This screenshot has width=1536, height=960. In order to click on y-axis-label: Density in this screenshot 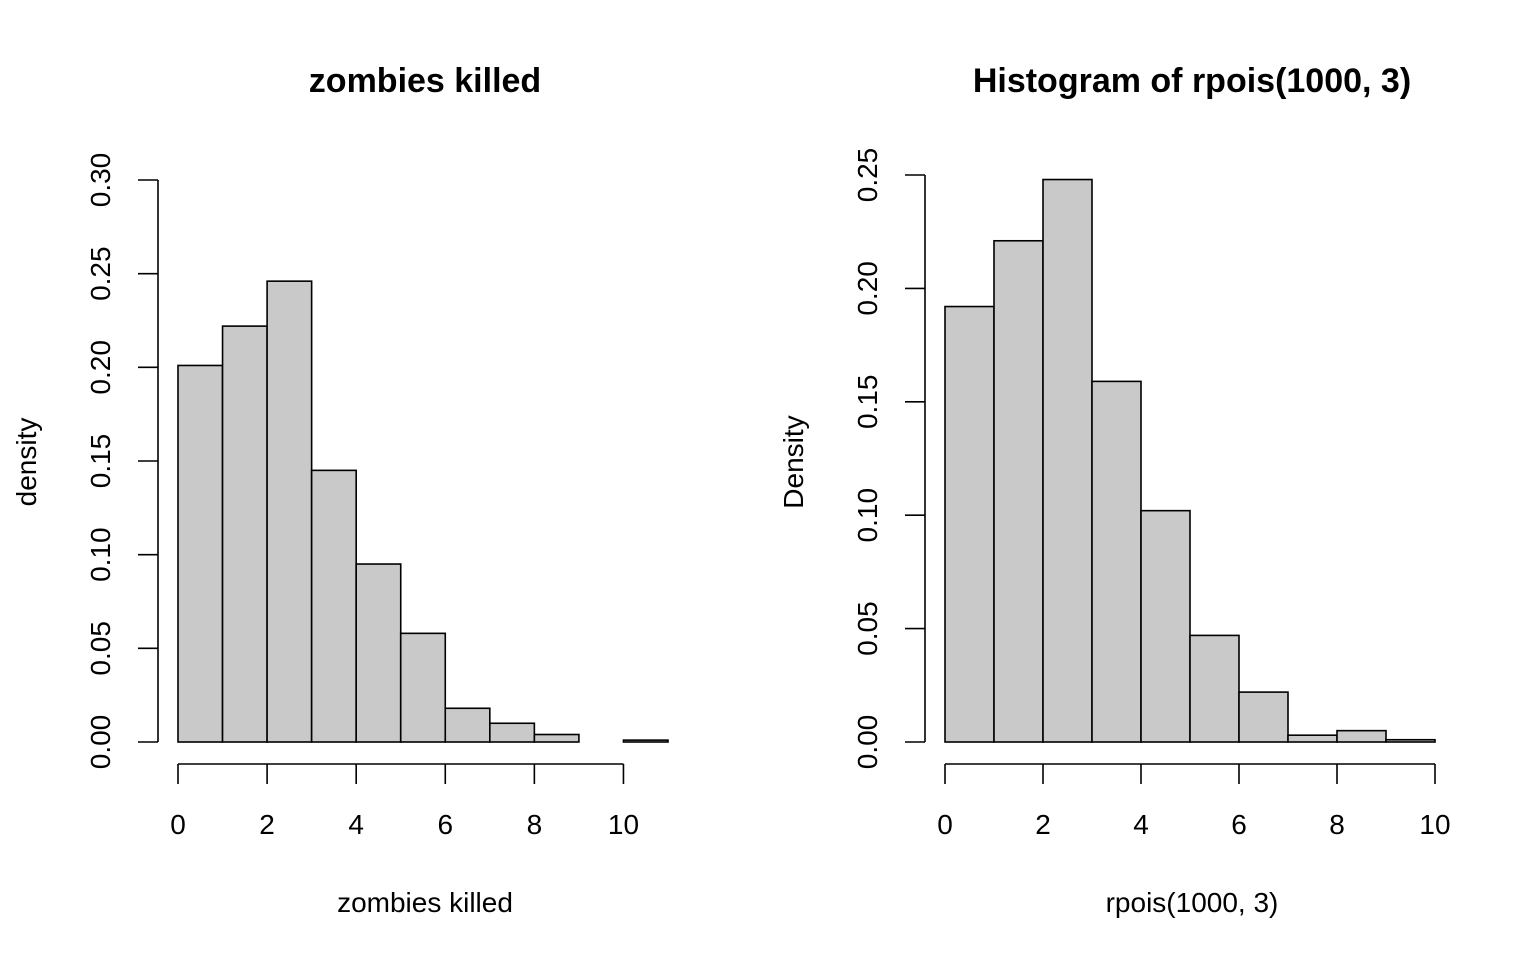, I will do `click(793, 461)`.